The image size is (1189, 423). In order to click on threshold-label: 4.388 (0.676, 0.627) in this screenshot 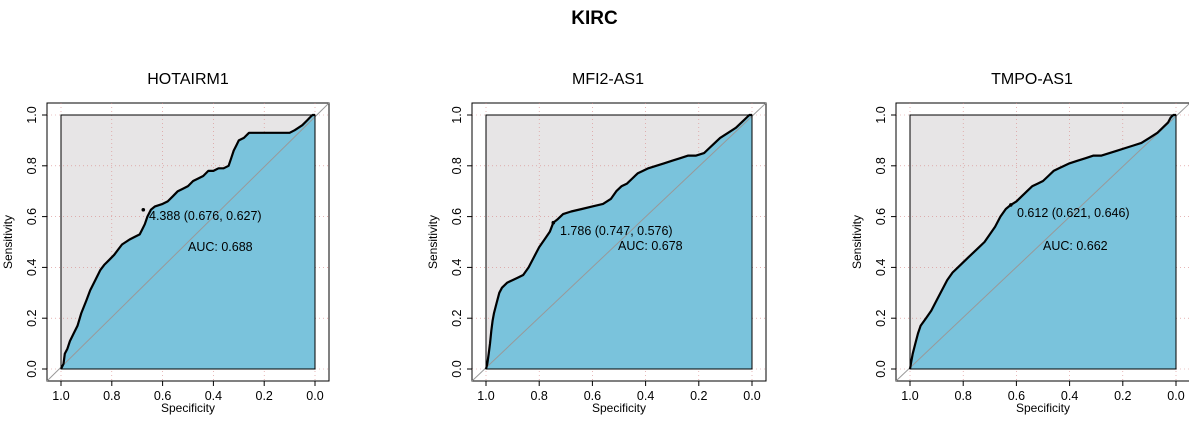, I will do `click(205, 216)`.